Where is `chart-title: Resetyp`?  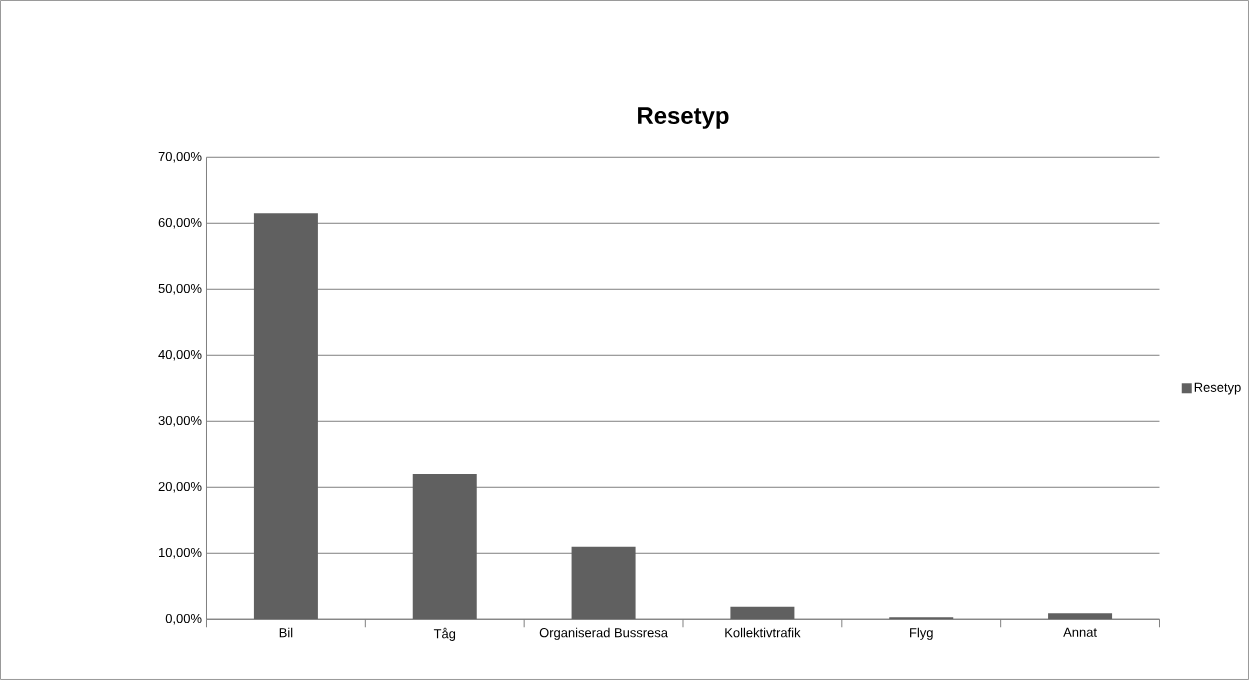
chart-title: Resetyp is located at coordinates (683, 118).